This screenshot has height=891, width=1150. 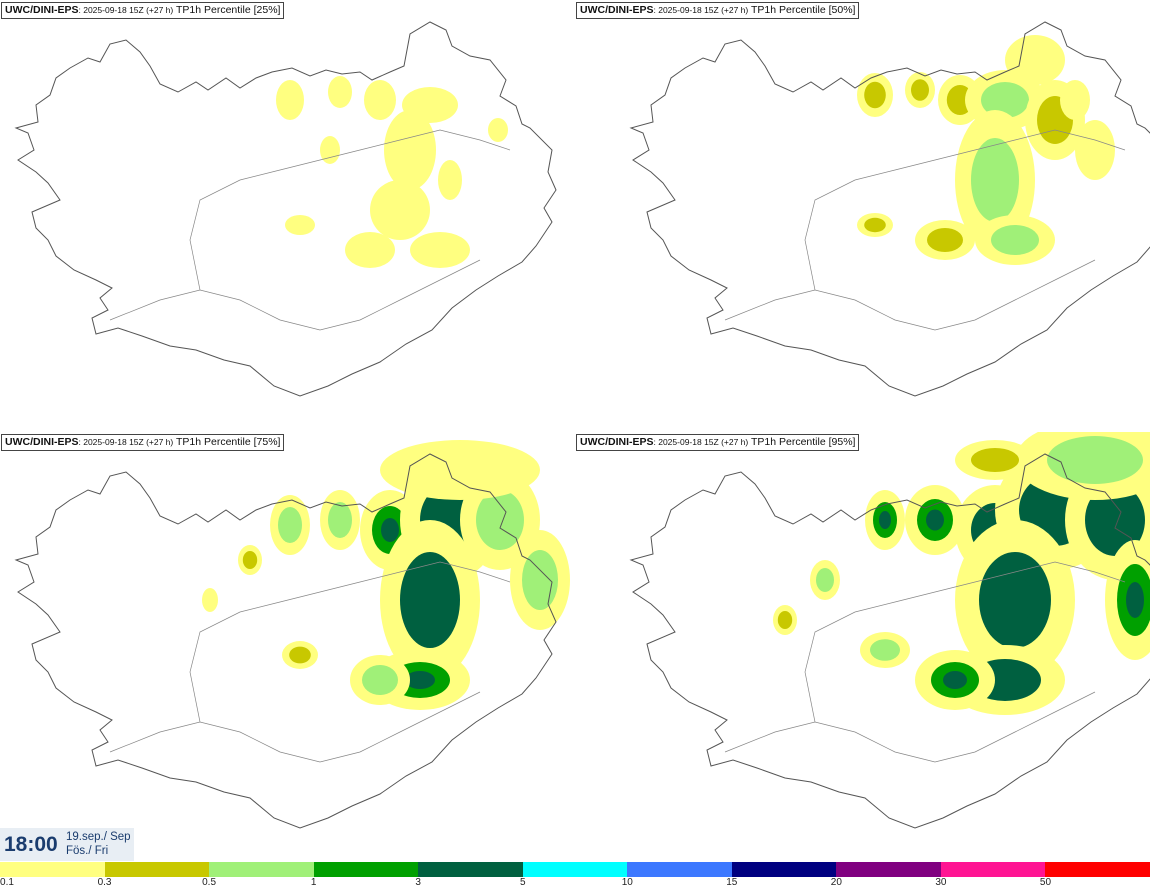 What do you see at coordinates (209, 882) in the screenshot?
I see `scale-tick-label: 0.5` at bounding box center [209, 882].